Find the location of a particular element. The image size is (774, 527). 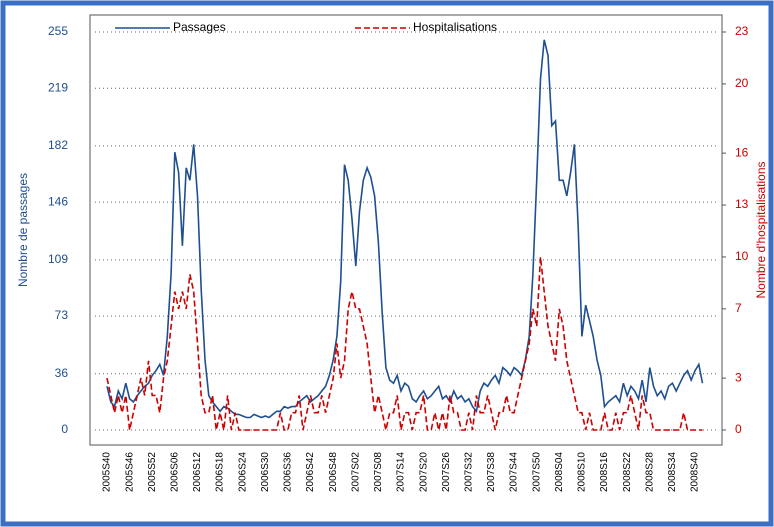

y-tick-label: 109 is located at coordinates (58, 259).